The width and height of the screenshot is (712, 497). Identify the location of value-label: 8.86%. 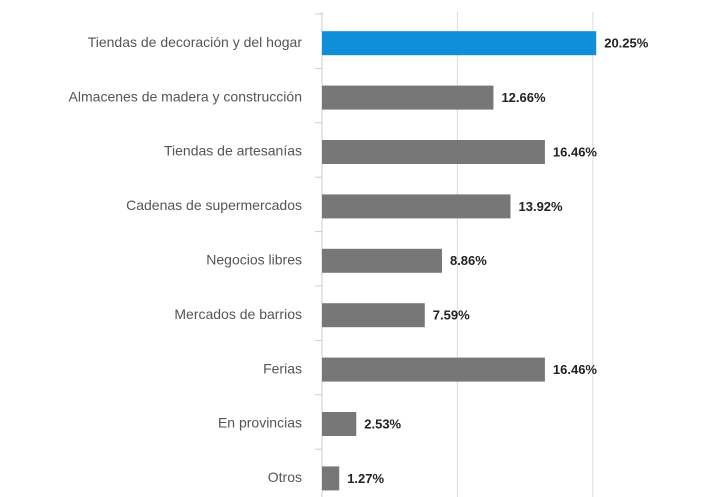
(468, 260).